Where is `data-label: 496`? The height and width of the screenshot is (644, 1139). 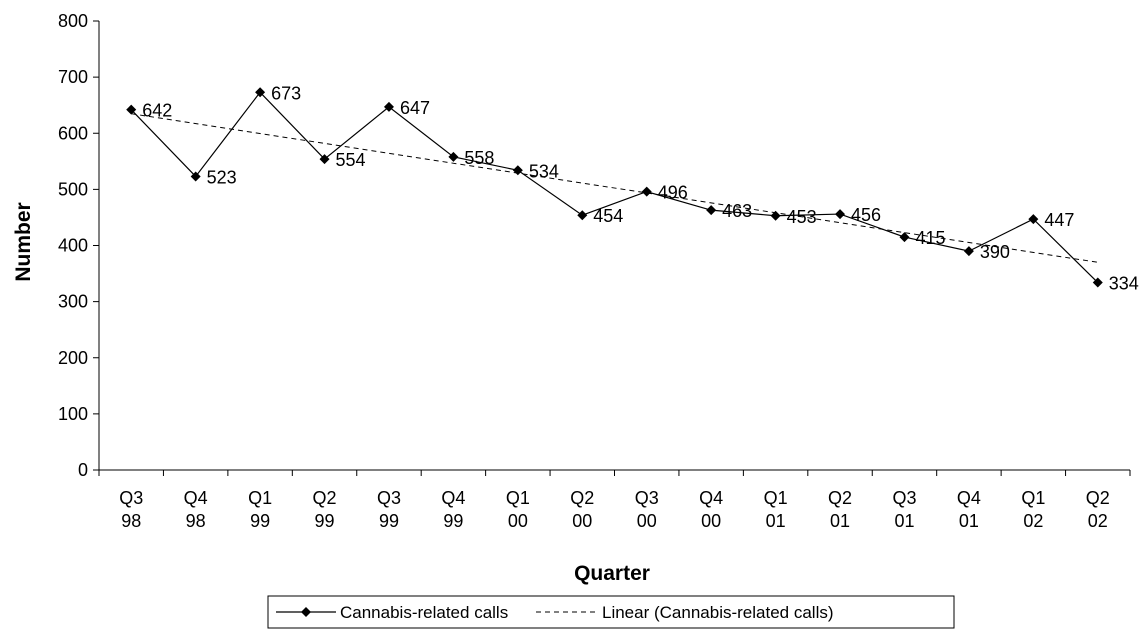
data-label: 496 is located at coordinates (673, 193).